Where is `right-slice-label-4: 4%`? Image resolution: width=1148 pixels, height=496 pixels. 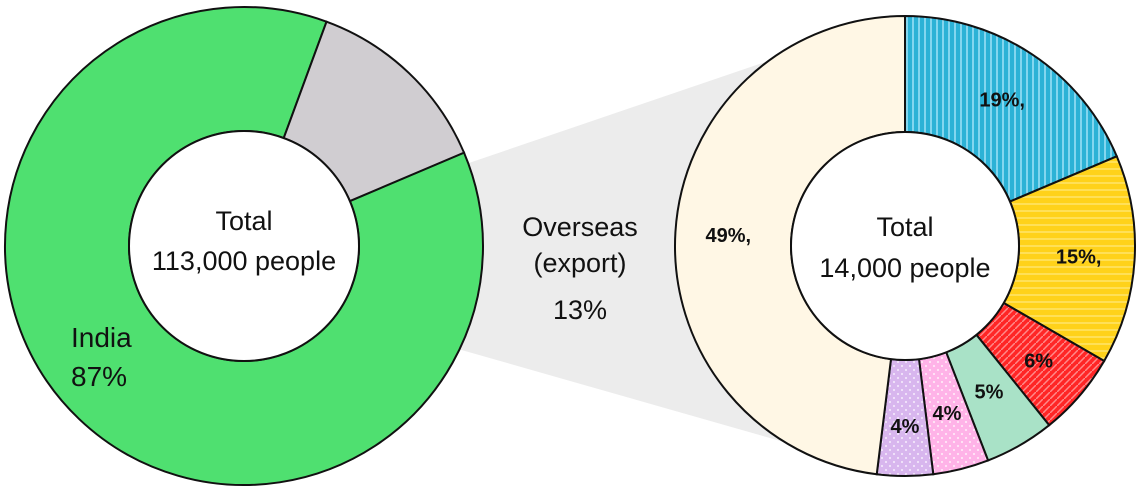 right-slice-label-4: 4% is located at coordinates (947, 414).